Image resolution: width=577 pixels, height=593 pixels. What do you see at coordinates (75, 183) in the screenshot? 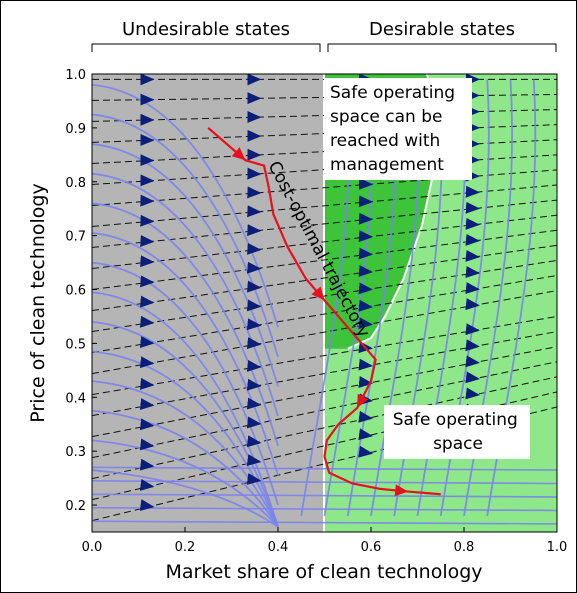
I see `y-tick-label: 0.8` at bounding box center [75, 183].